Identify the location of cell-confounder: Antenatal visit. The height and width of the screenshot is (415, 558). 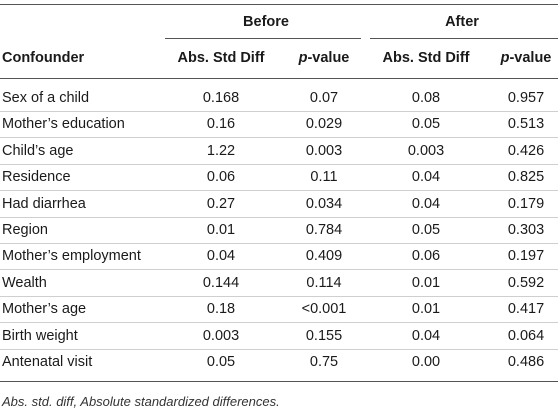
(47, 362).